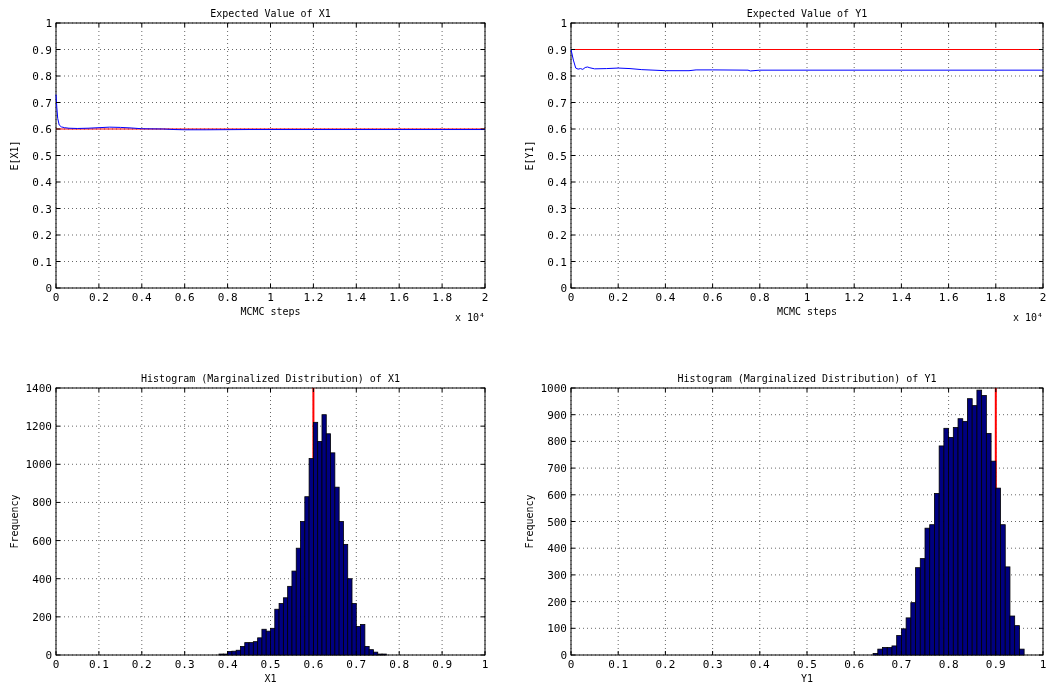 This screenshot has height=692, width=1054. I want to click on x-axis-title: Y1, so click(807, 678).